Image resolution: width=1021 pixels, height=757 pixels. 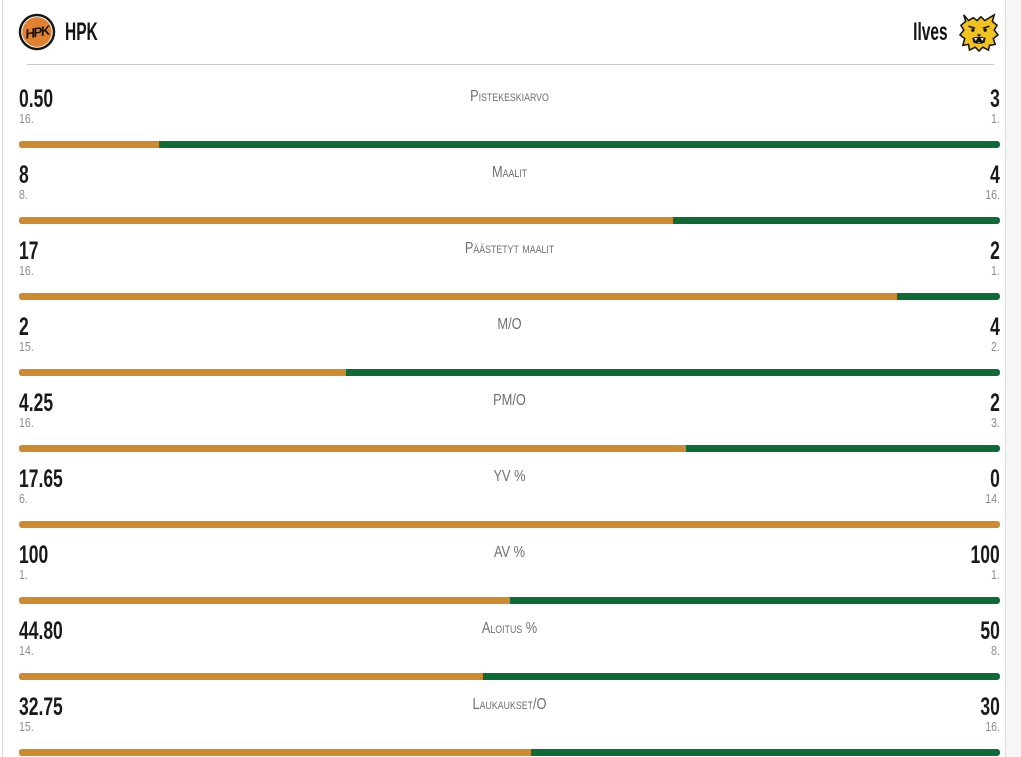 What do you see at coordinates (41, 479) in the screenshot?
I see `home-value: 17.65` at bounding box center [41, 479].